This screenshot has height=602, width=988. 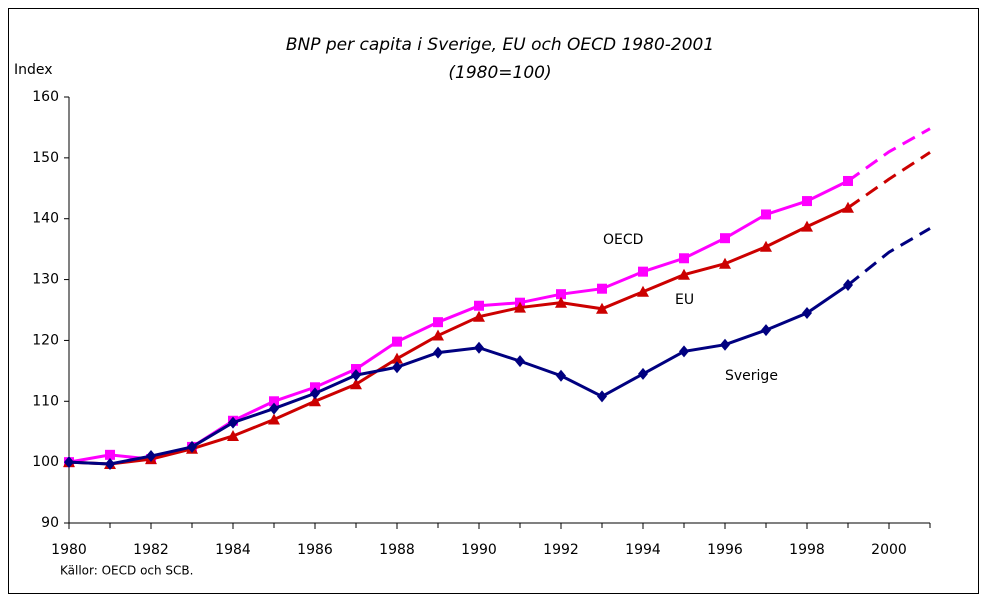 I want to click on x-tick-label: 1994, so click(x=643, y=550).